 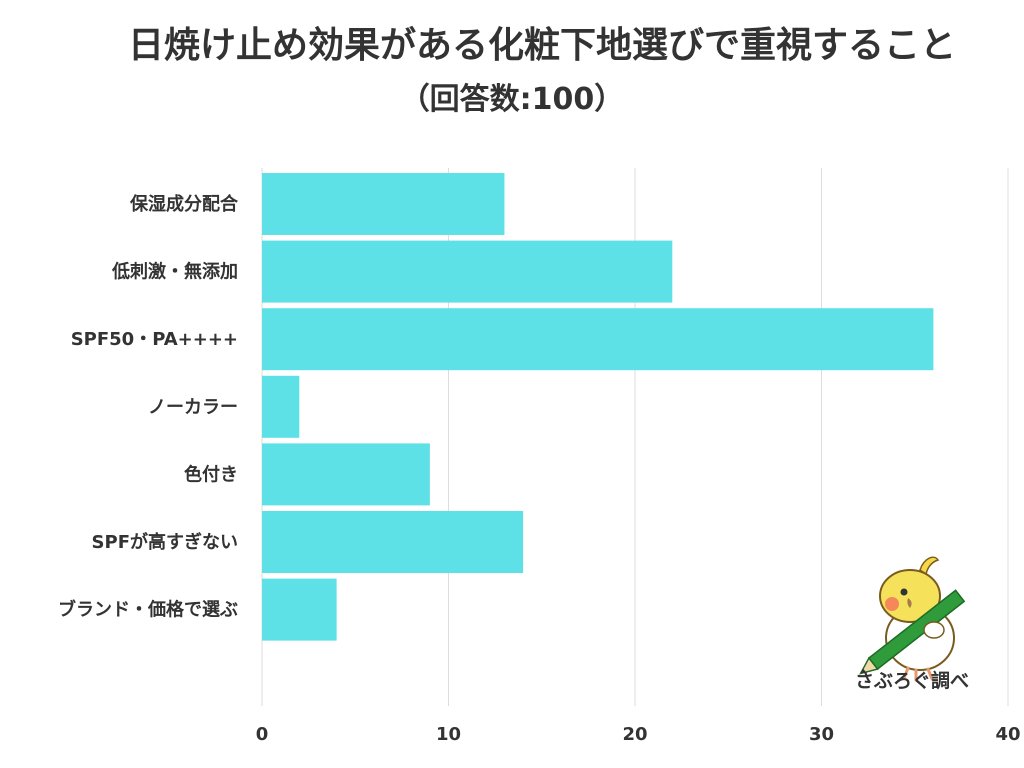 I want to click on x-tick-label: 0, so click(x=262, y=734).